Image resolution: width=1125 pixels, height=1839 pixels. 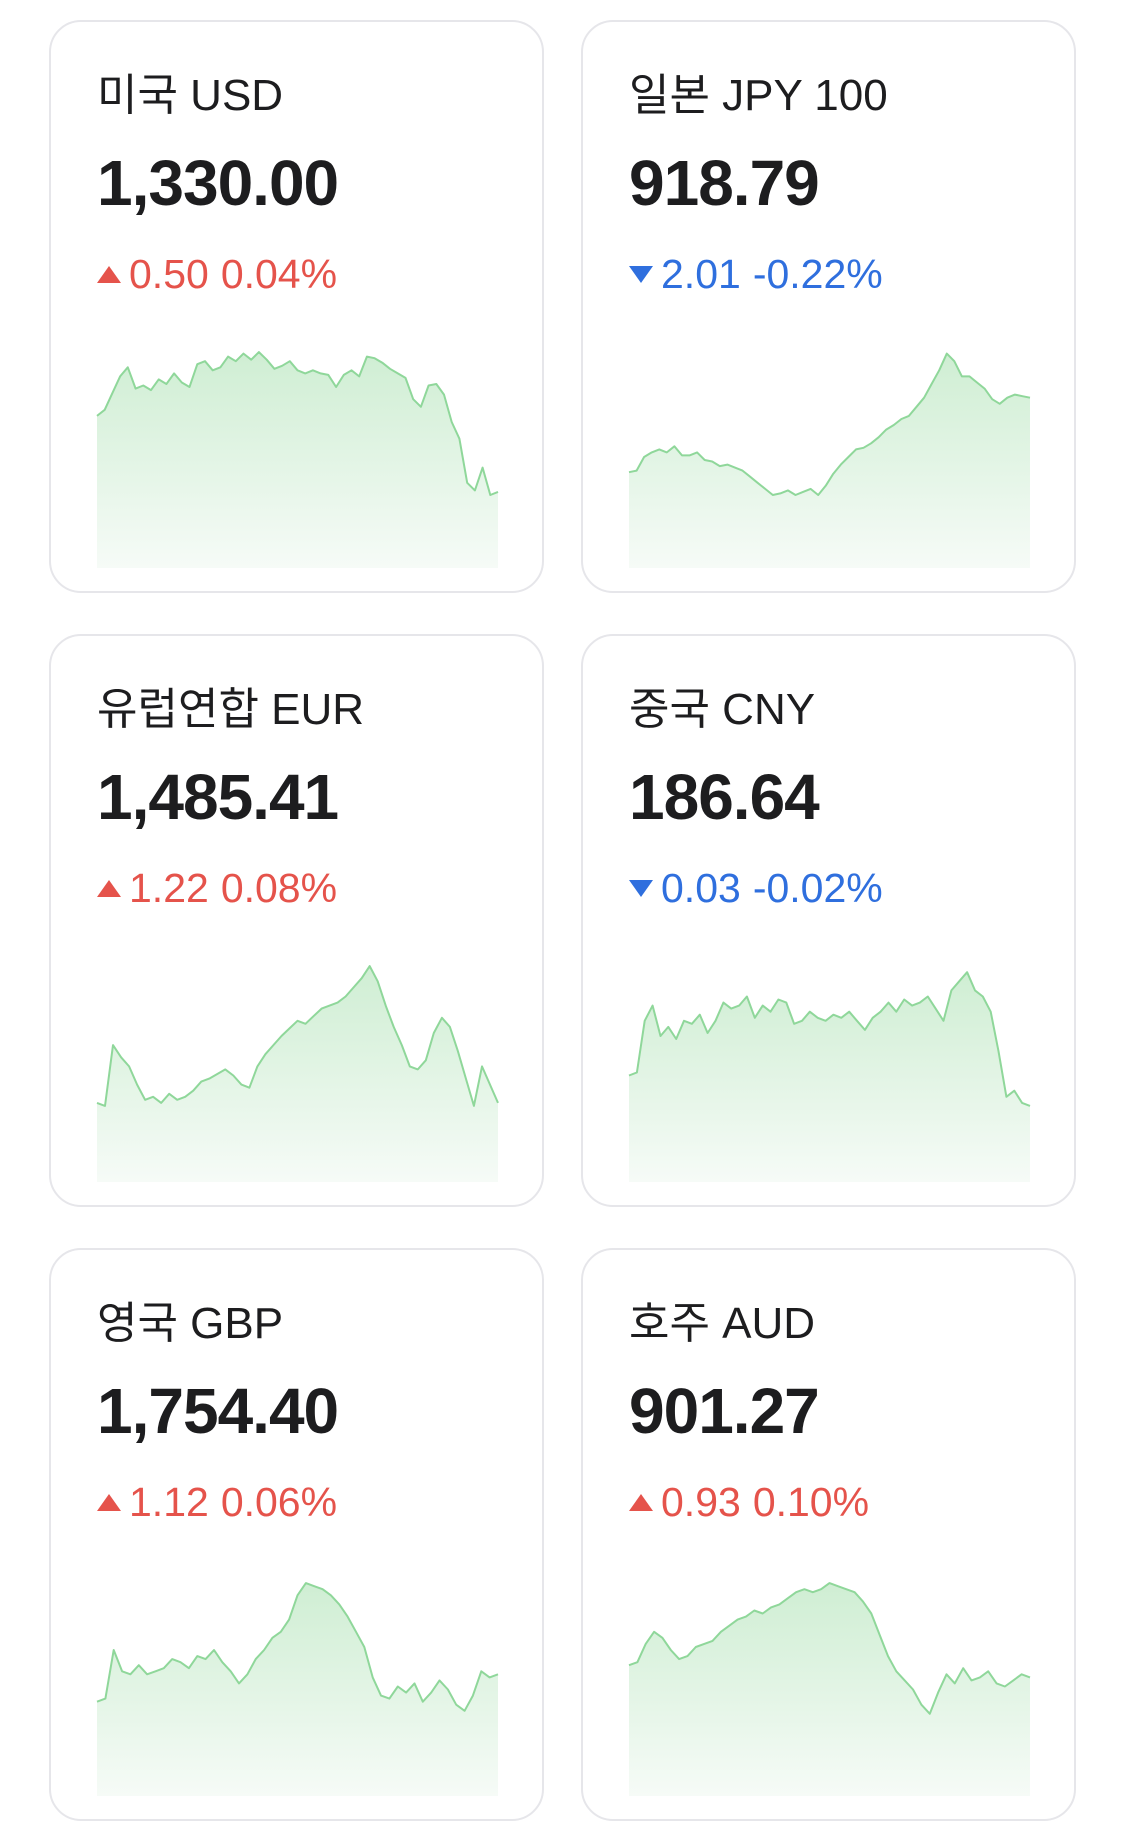 What do you see at coordinates (169, 888) in the screenshot?
I see `change-amount: 1.22` at bounding box center [169, 888].